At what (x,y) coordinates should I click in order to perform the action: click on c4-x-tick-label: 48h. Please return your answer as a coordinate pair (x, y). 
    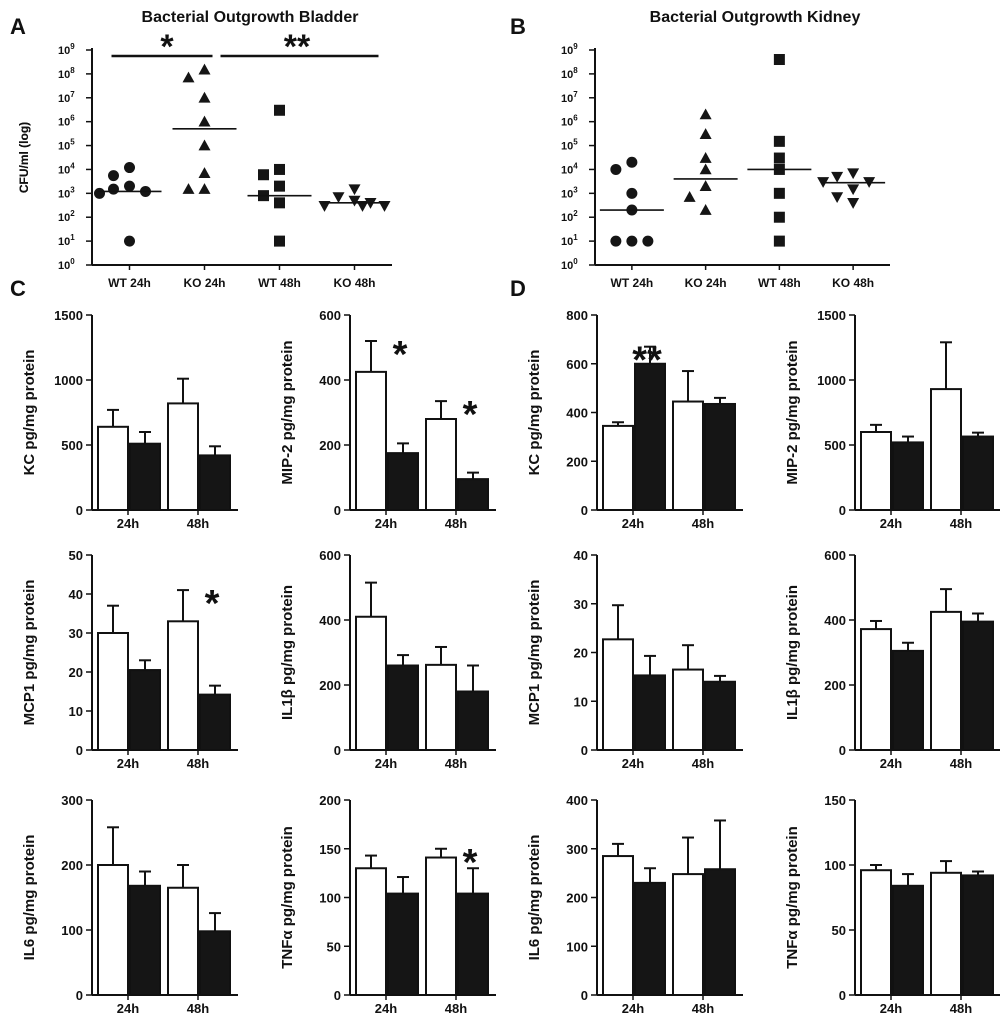
    Looking at the image, I should click on (456, 763).